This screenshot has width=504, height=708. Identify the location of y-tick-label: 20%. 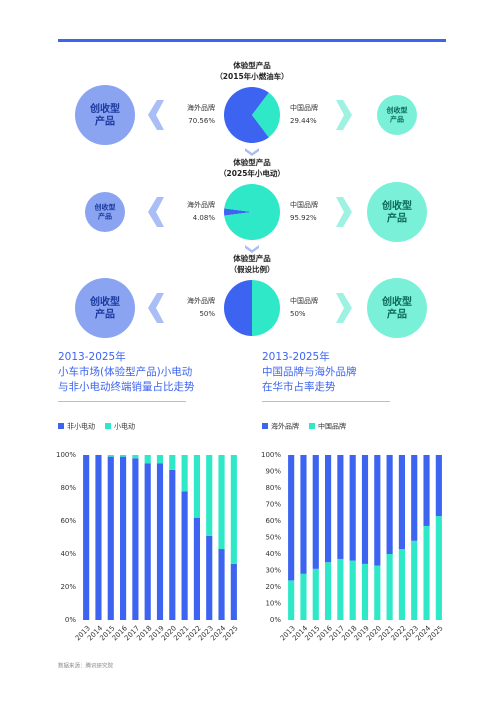
(273, 587).